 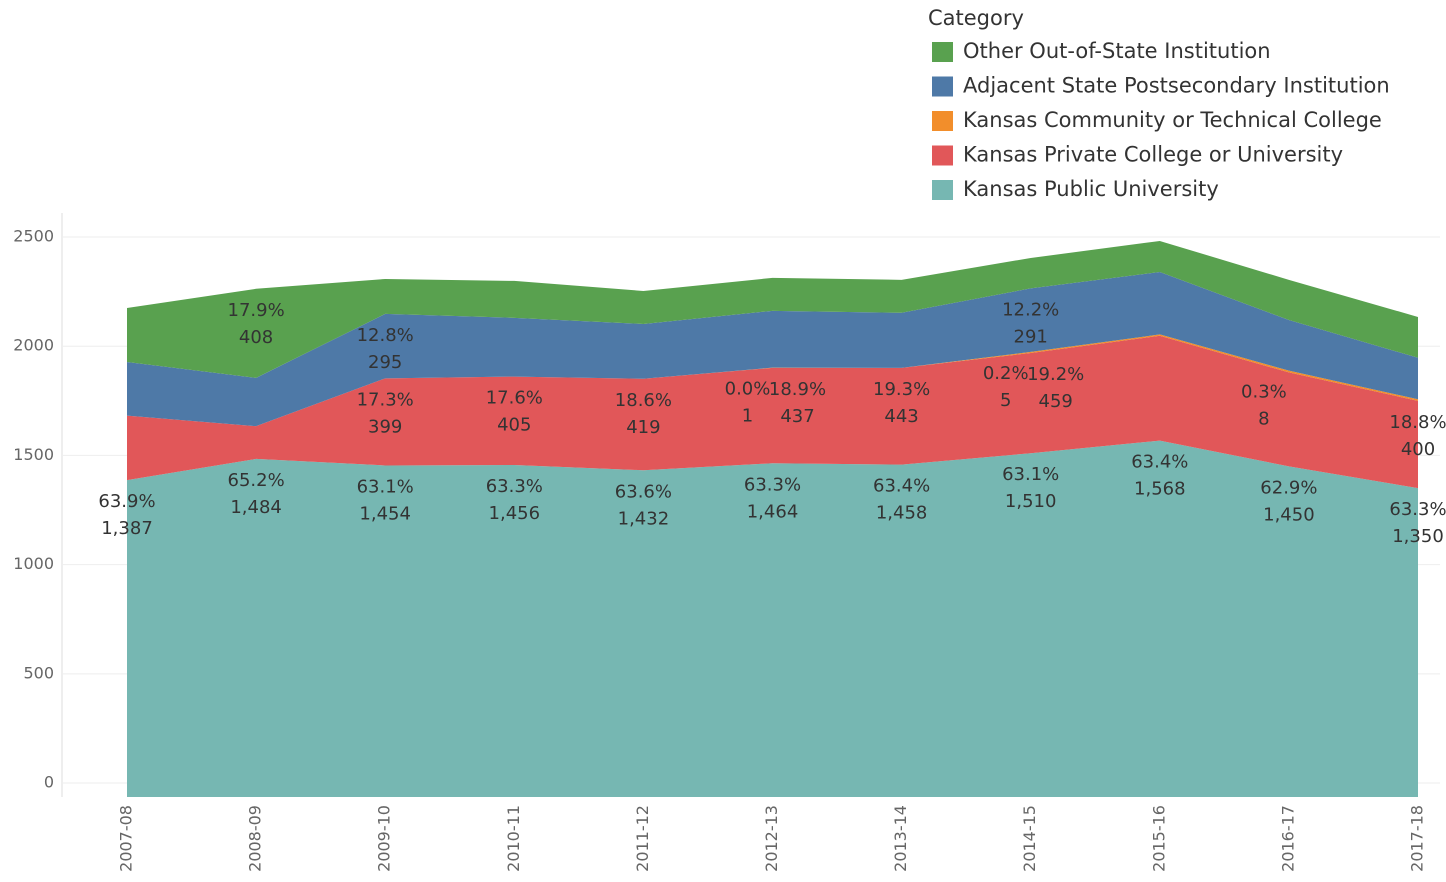 I want to click on value-label: 1,387, so click(x=127, y=528).